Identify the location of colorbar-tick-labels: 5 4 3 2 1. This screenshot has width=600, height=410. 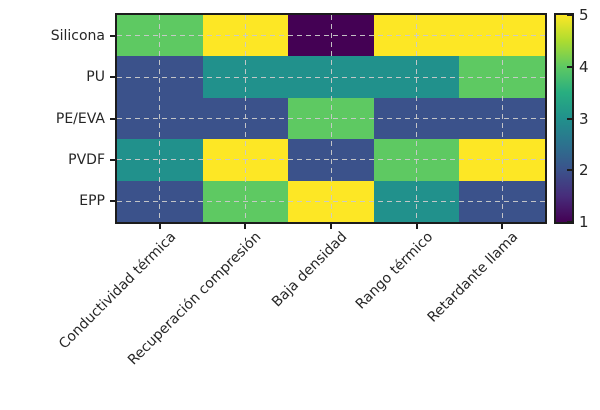
(589, 118).